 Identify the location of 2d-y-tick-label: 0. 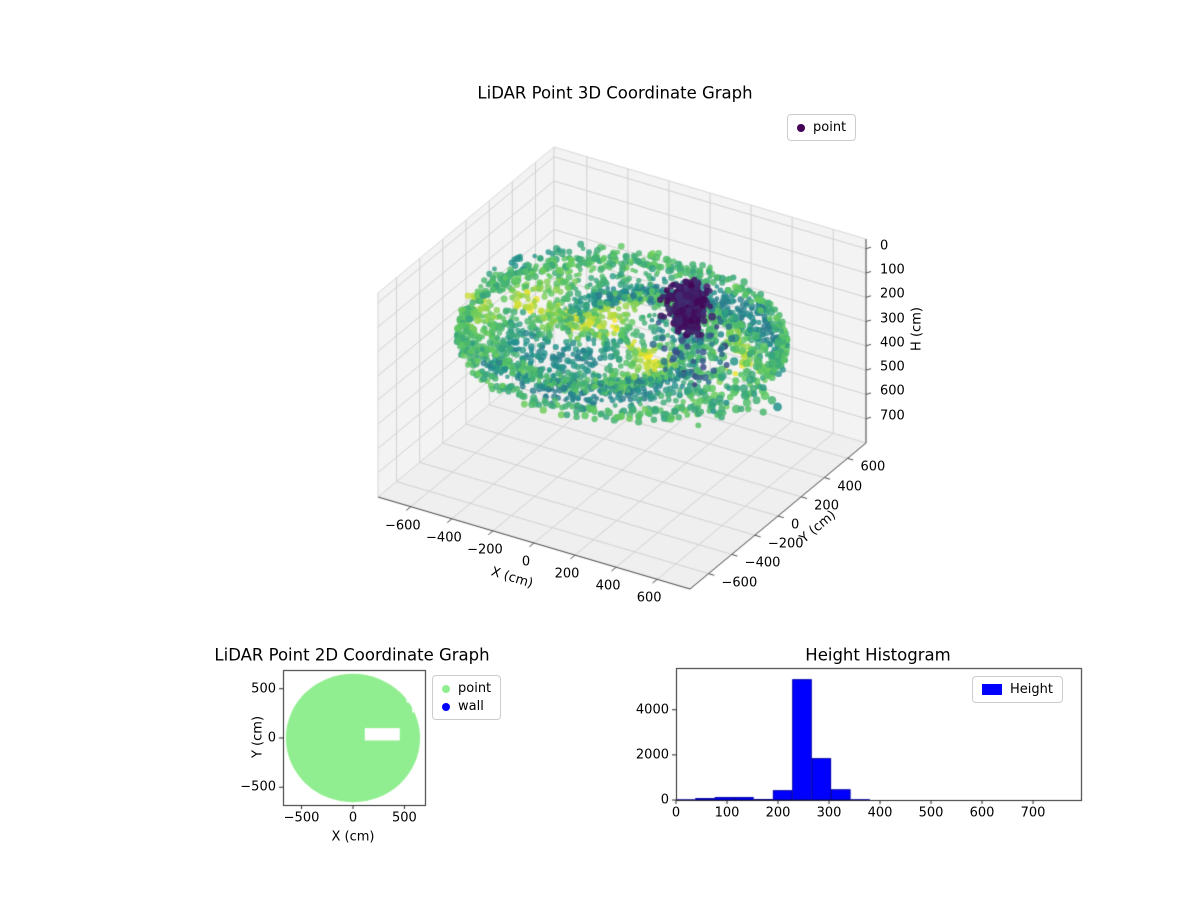
(271, 738).